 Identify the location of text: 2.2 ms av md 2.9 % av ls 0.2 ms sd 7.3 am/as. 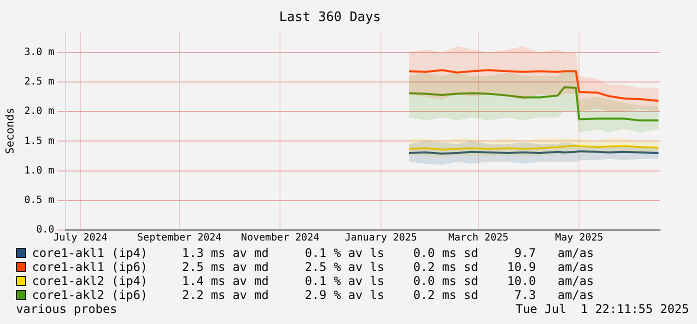
(388, 295).